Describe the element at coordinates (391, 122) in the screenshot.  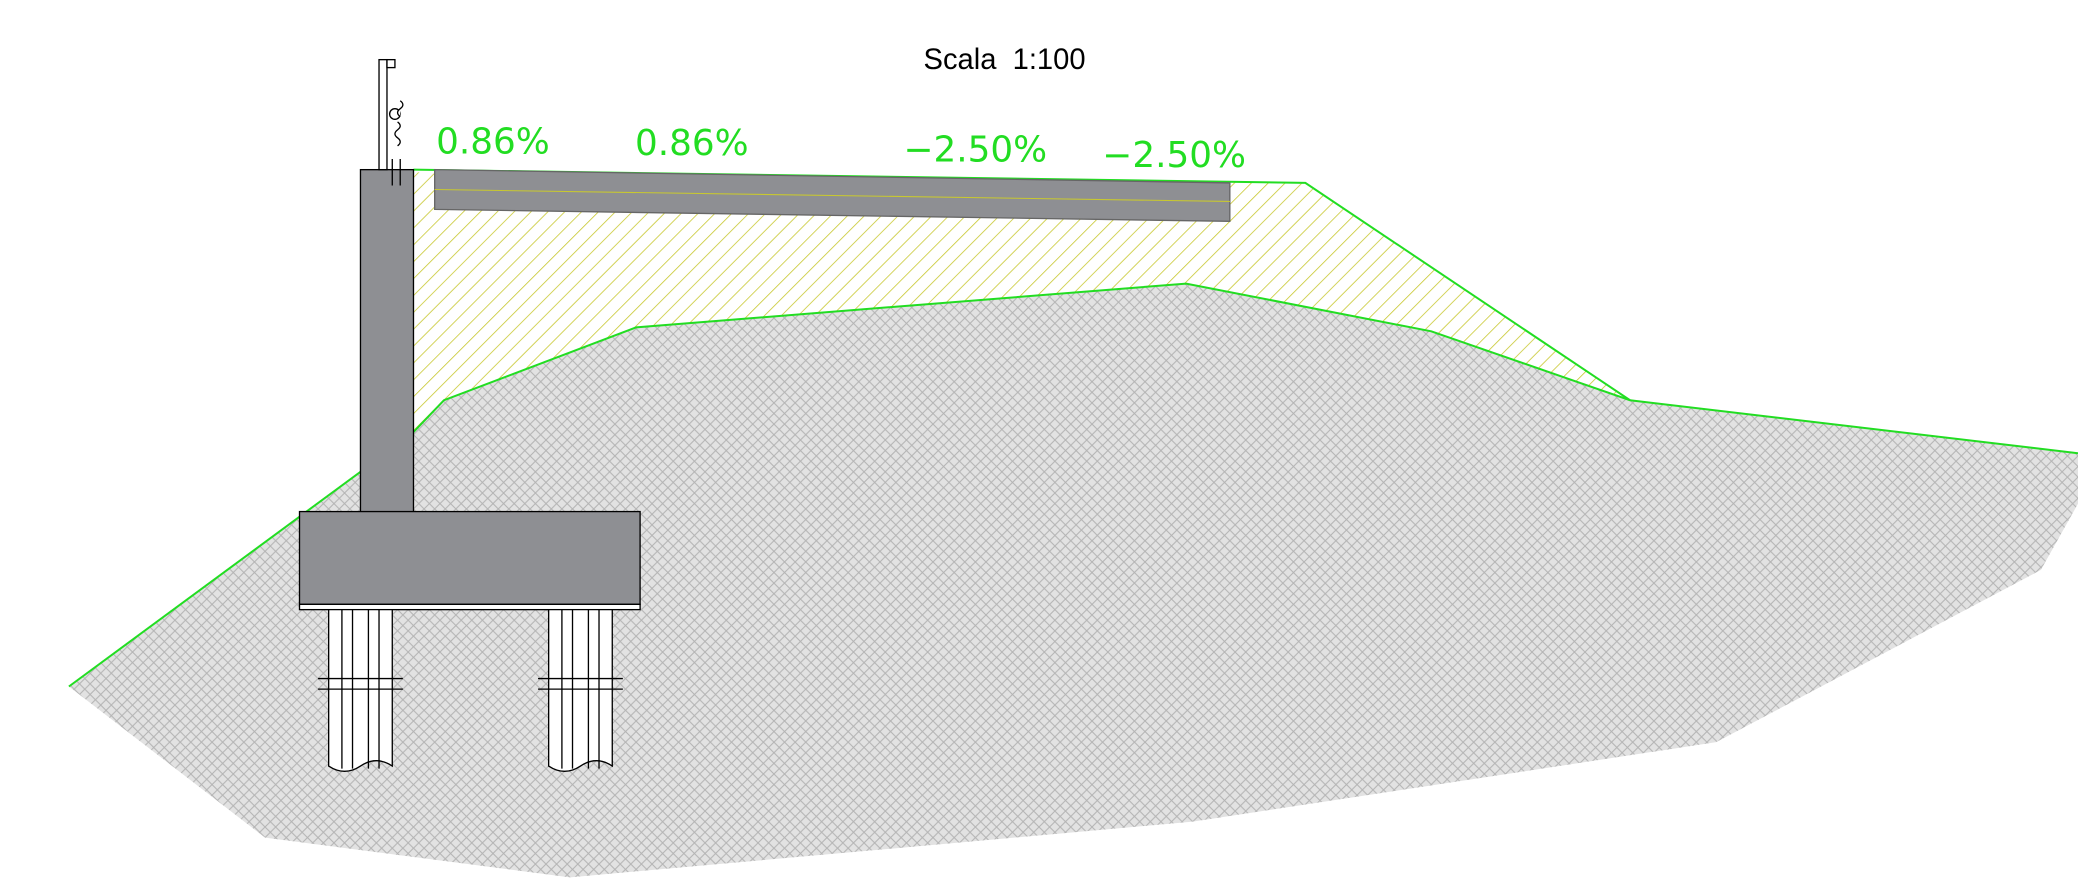
I see `guardrail` at that location.